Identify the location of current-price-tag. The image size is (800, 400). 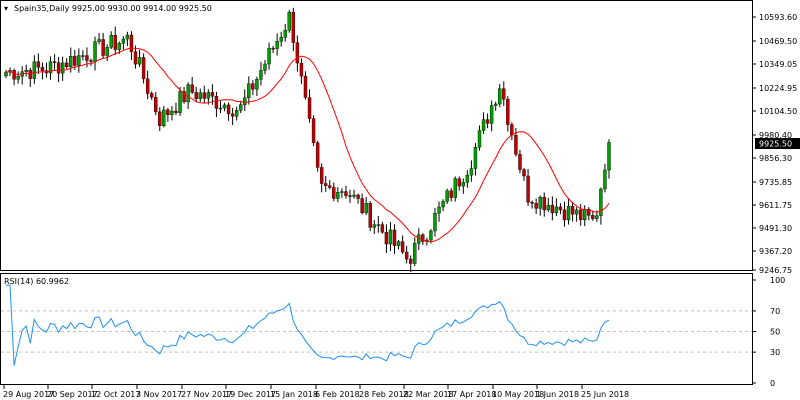
(777, 143).